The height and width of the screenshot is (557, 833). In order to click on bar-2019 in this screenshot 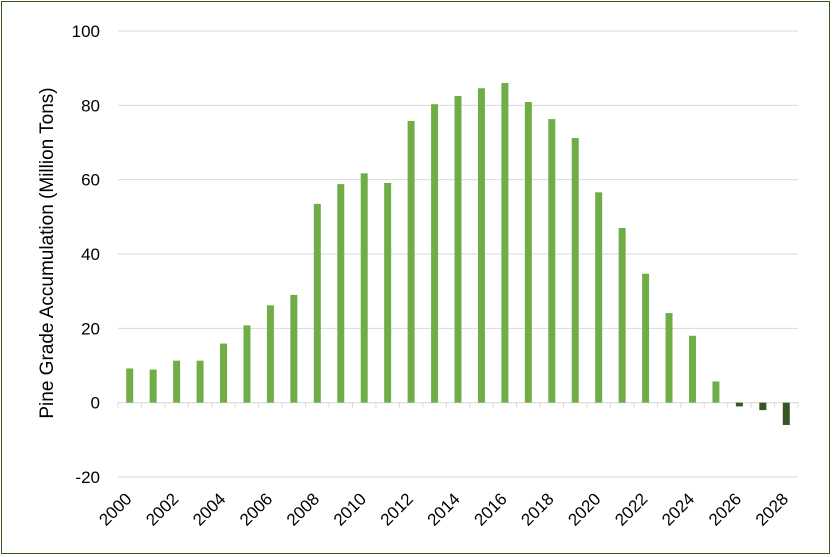, I will do `click(575, 270)`.